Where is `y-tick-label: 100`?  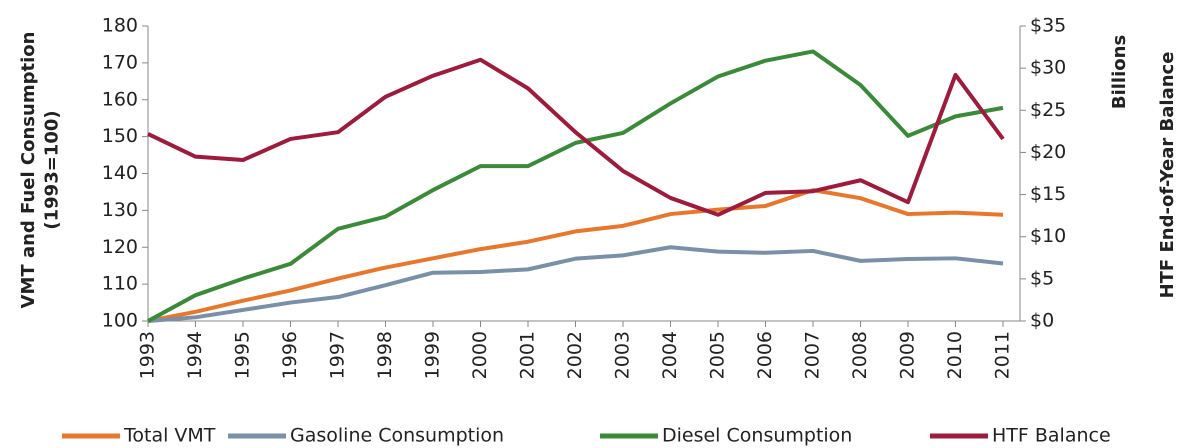
y-tick-label: 100 is located at coordinates (120, 321).